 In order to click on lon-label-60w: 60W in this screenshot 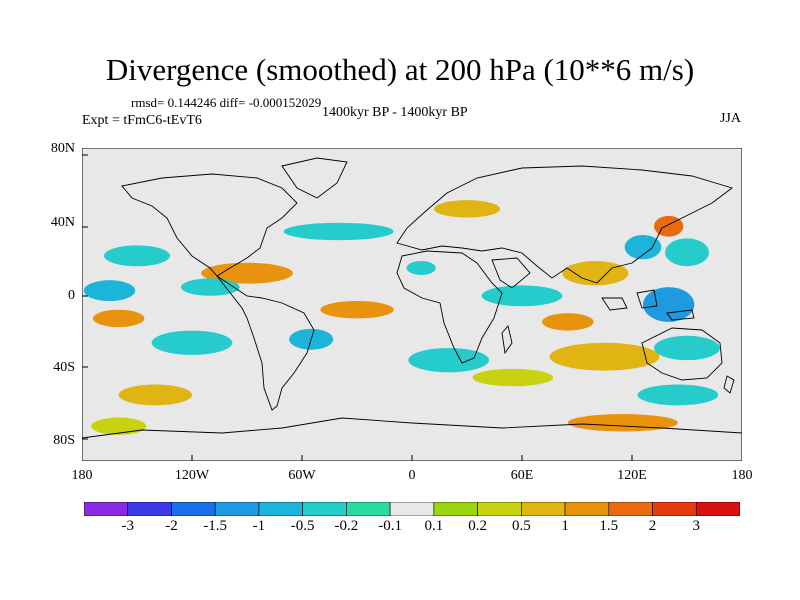, I will do `click(302, 475)`.